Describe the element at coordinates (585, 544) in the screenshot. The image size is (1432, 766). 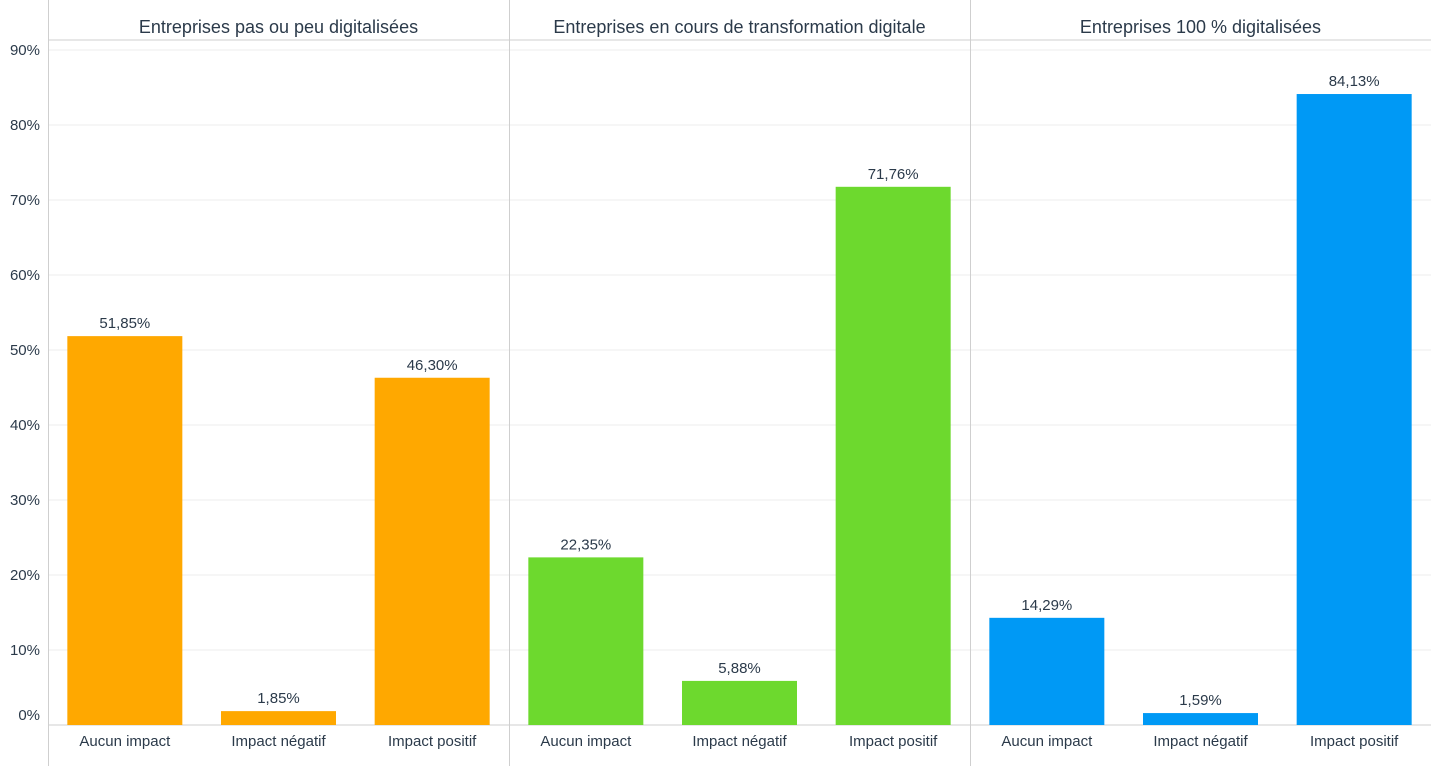
I see `data-label: 22,35%` at that location.